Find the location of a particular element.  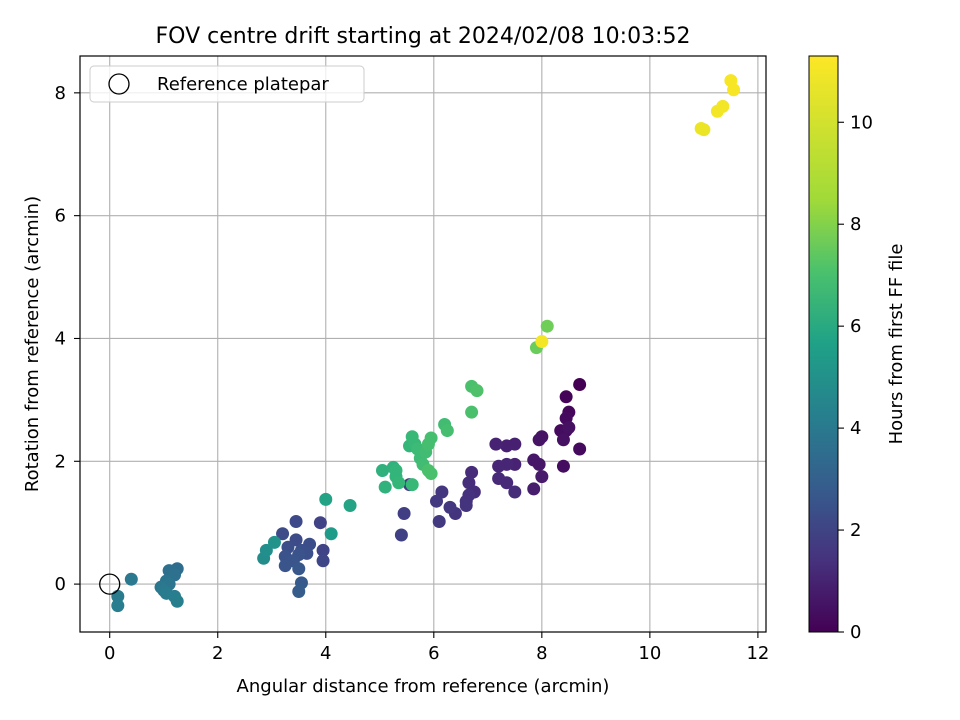

y-tick-label: 6 is located at coordinates (60, 216).